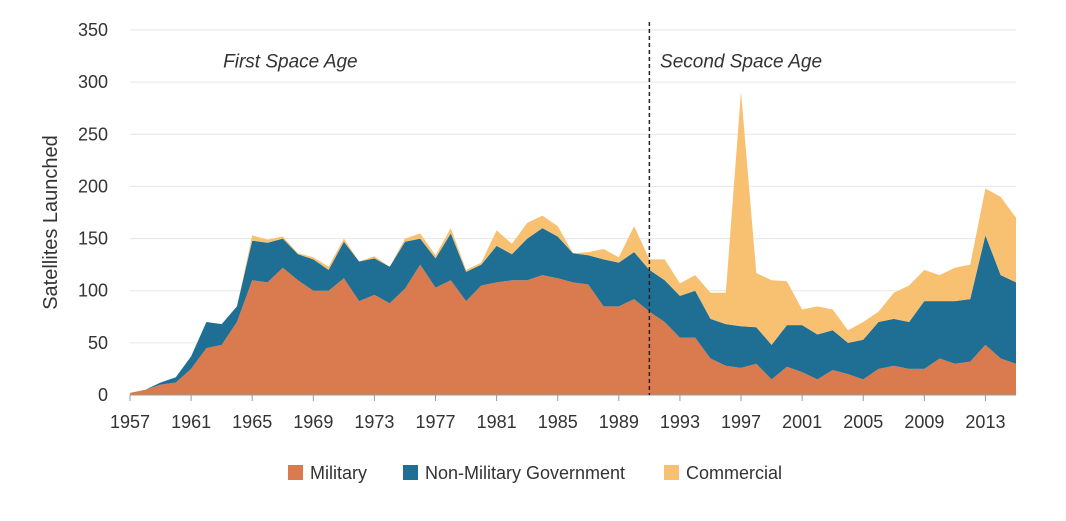  I want to click on y-tick-label: 100, so click(93, 291).